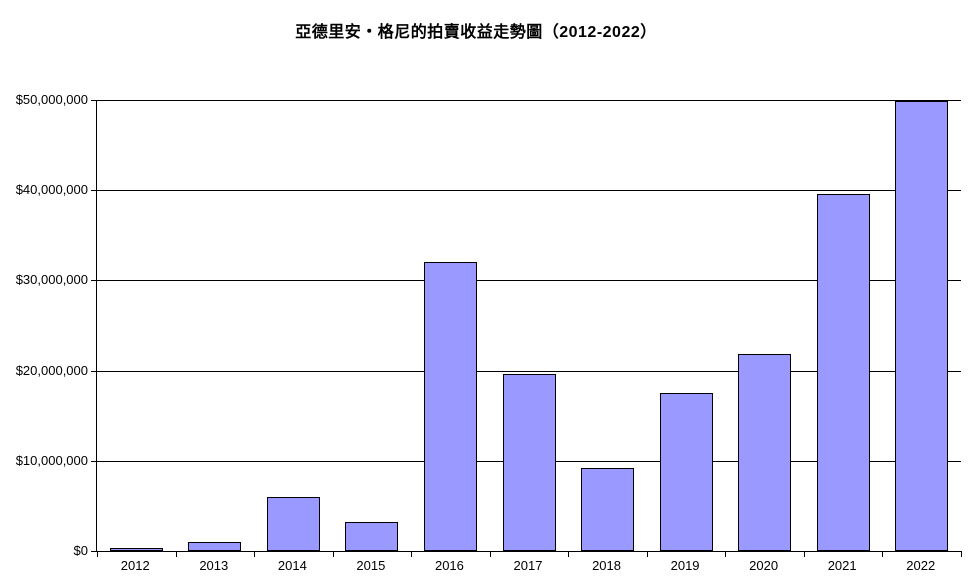 The image size is (968, 583). I want to click on bar-2013, so click(215, 546).